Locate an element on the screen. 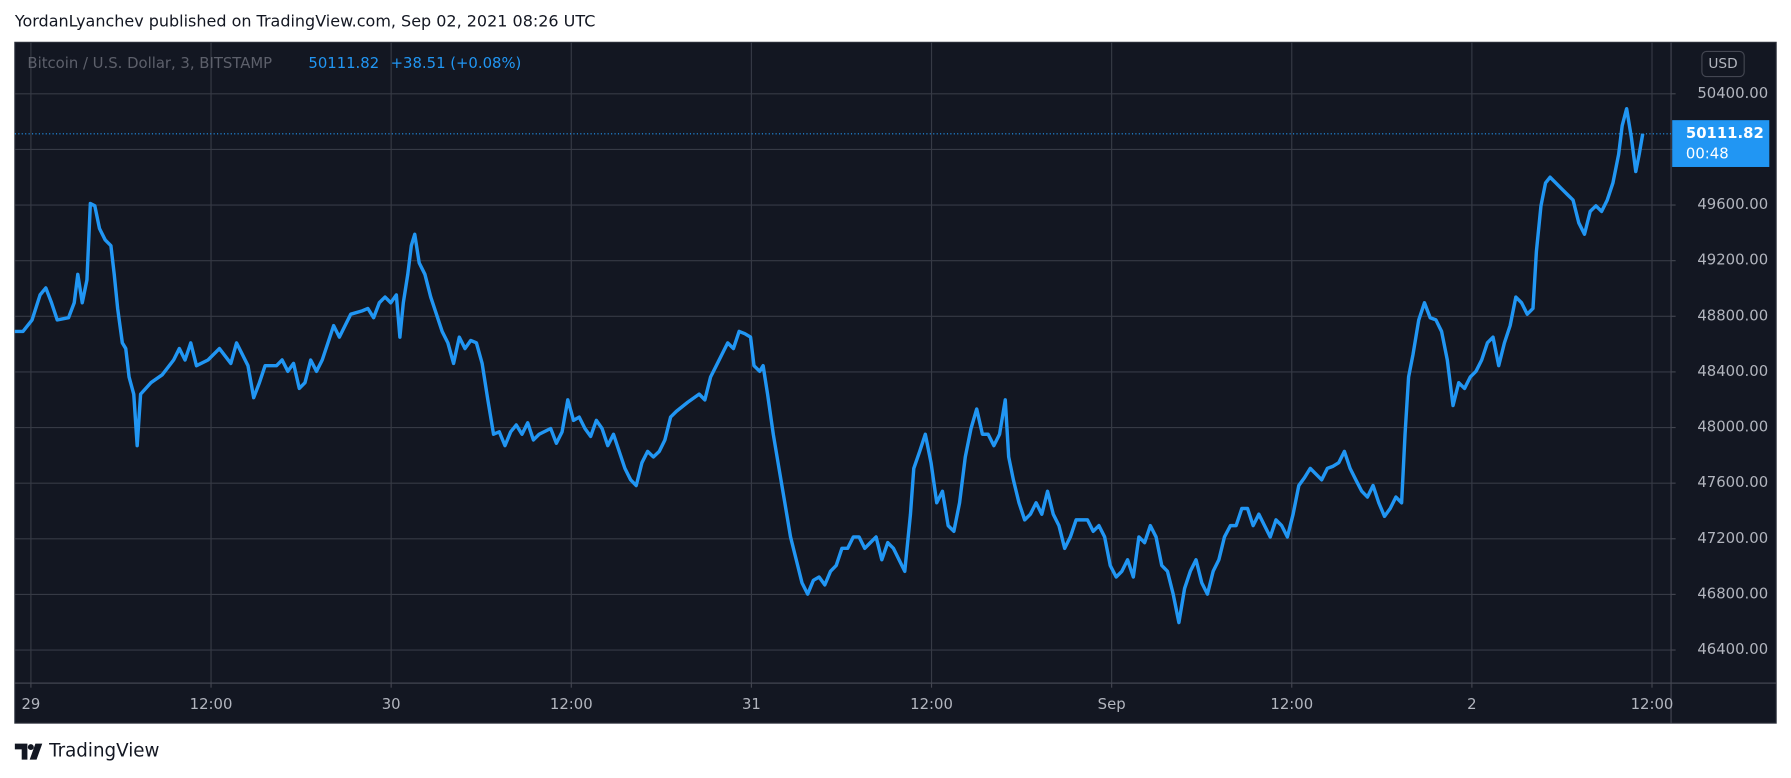  symbol-title: Bitcoin / U.S. Dollar, 3, BITSTAMP is located at coordinates (149, 63).